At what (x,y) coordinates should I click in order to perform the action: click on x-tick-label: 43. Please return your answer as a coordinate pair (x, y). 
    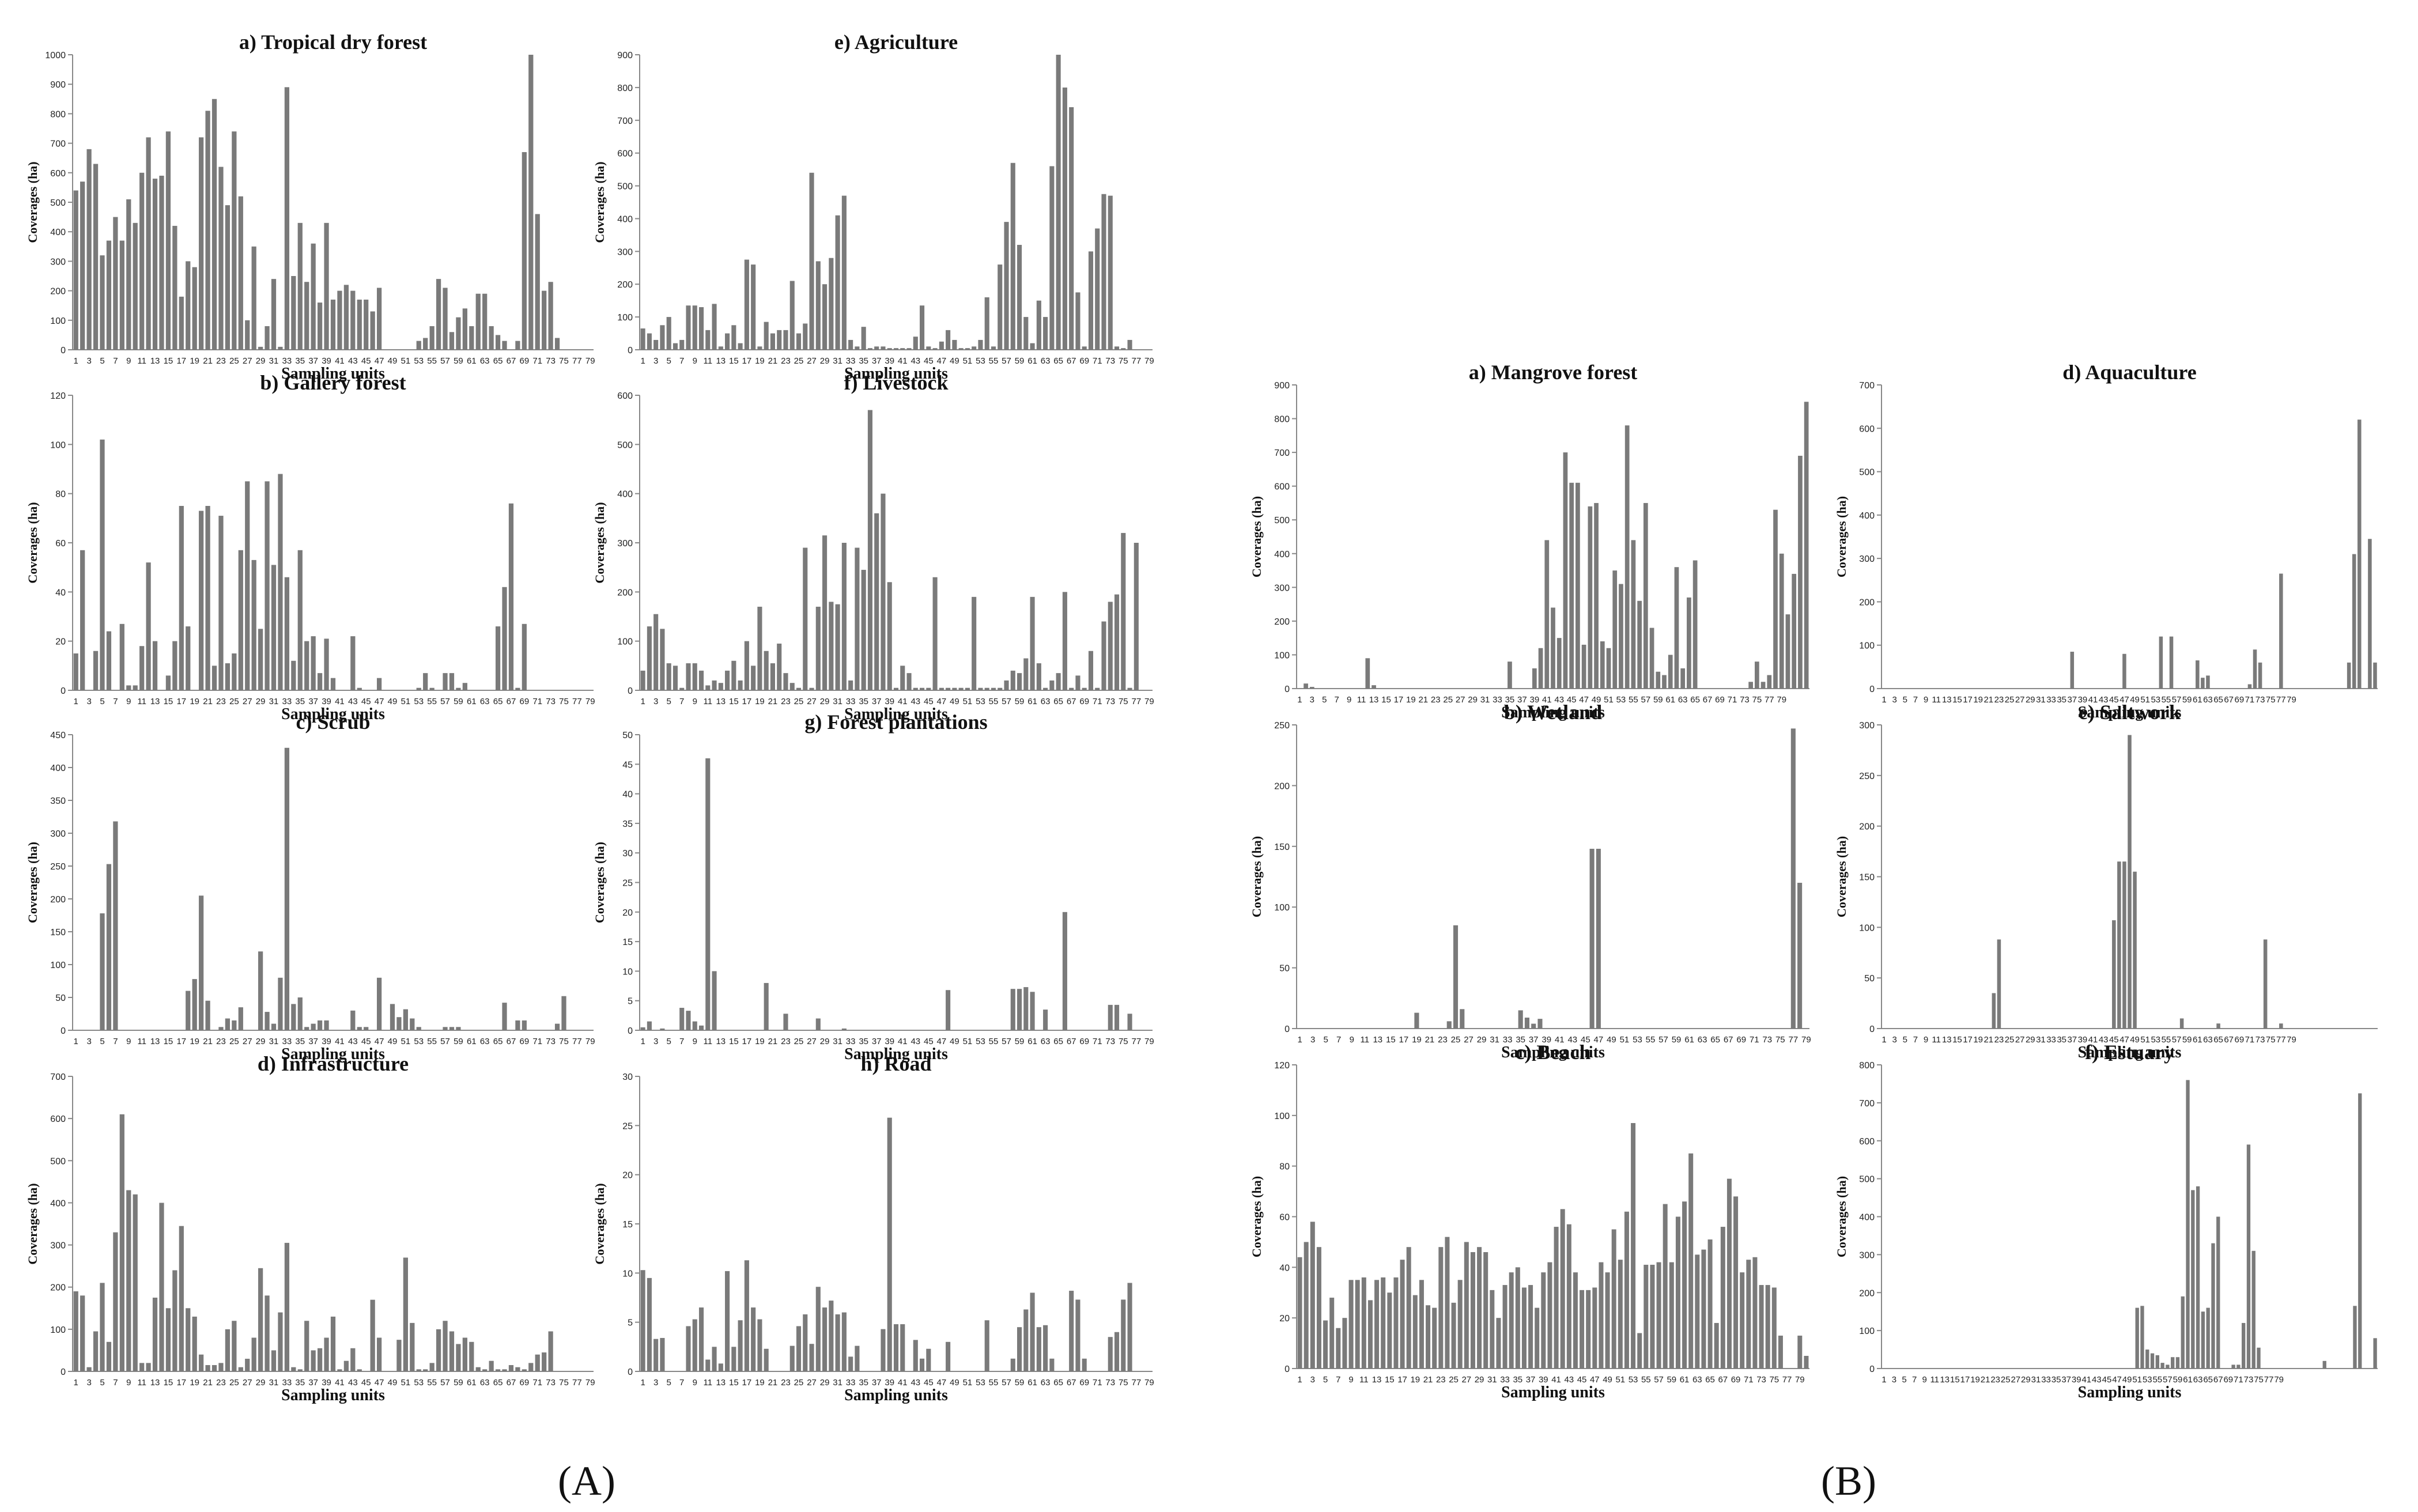
    Looking at the image, I should click on (2104, 700).